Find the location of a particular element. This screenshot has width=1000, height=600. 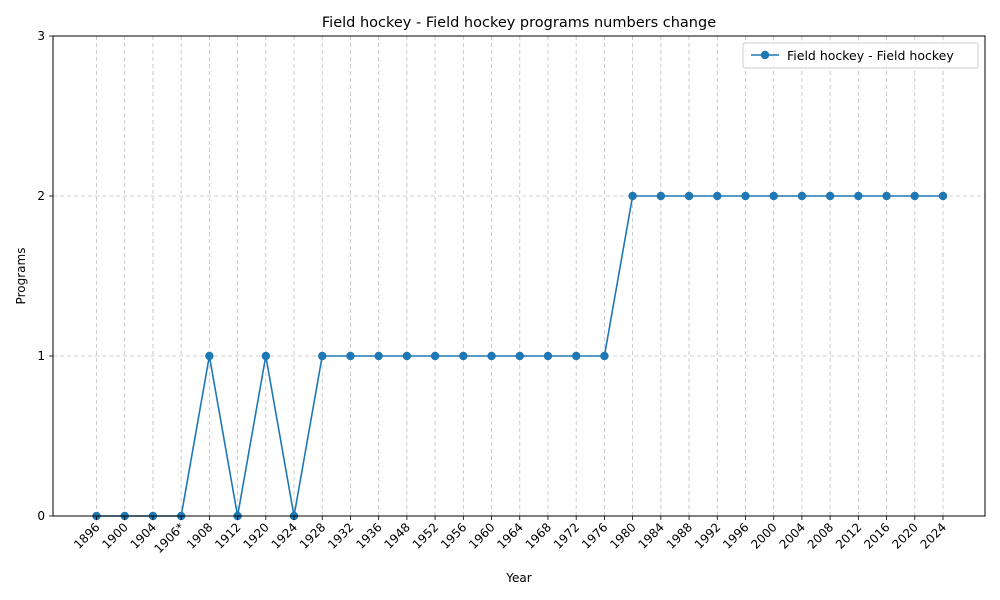

x-tick-label: 1952 is located at coordinates (425, 535).